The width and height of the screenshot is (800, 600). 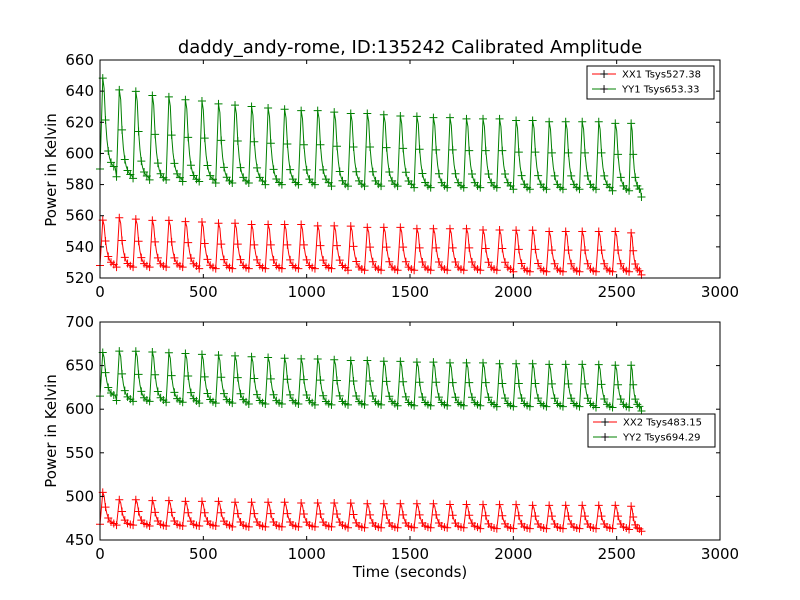 What do you see at coordinates (79, 247) in the screenshot?
I see `top-y-tick-label: 540` at bounding box center [79, 247].